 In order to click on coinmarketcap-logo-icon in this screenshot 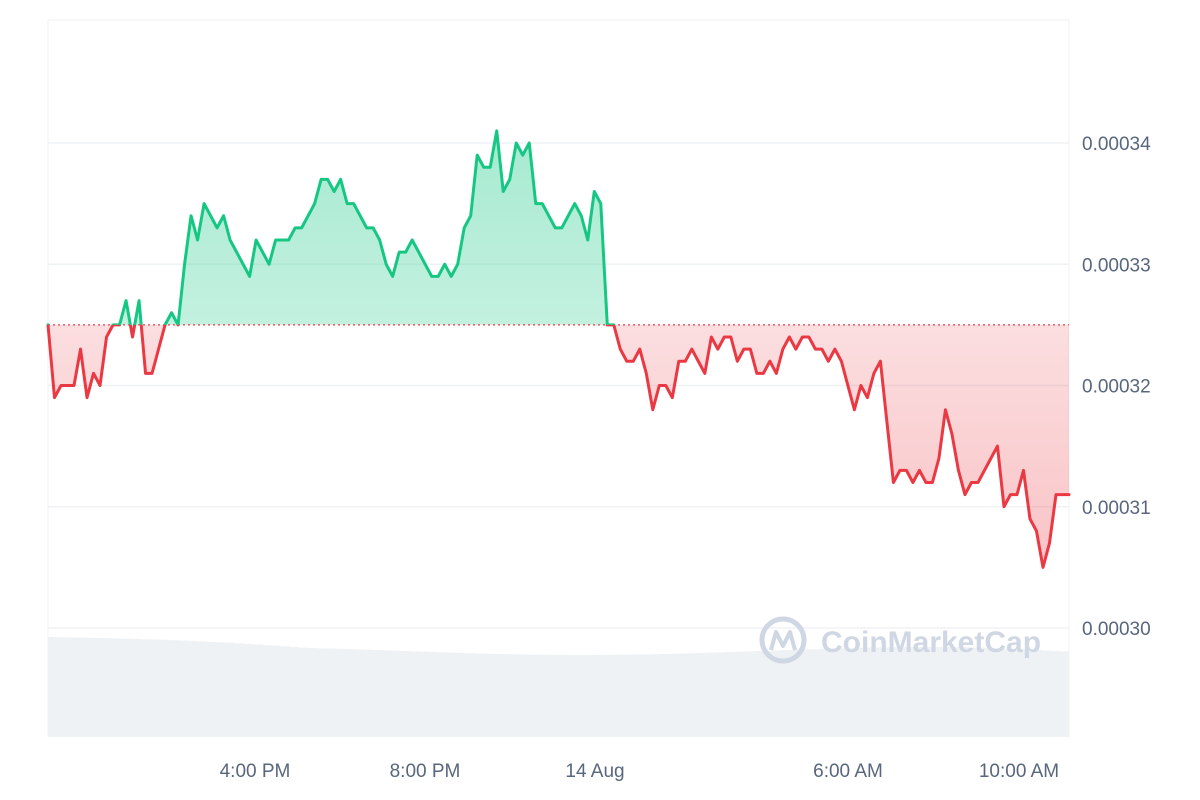, I will do `click(783, 640)`.